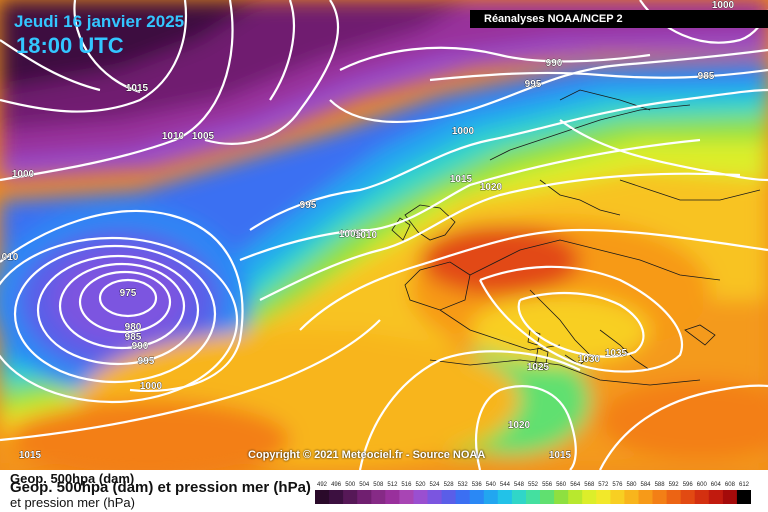 The width and height of the screenshot is (768, 512). I want to click on scale-tick-label: 584, so click(645, 485).